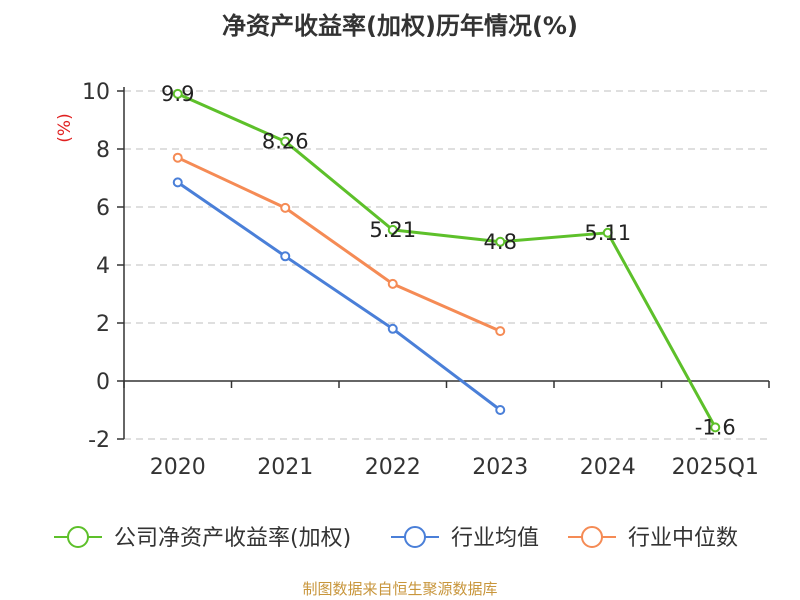  I want to click on data-label: 8.26, so click(285, 141).